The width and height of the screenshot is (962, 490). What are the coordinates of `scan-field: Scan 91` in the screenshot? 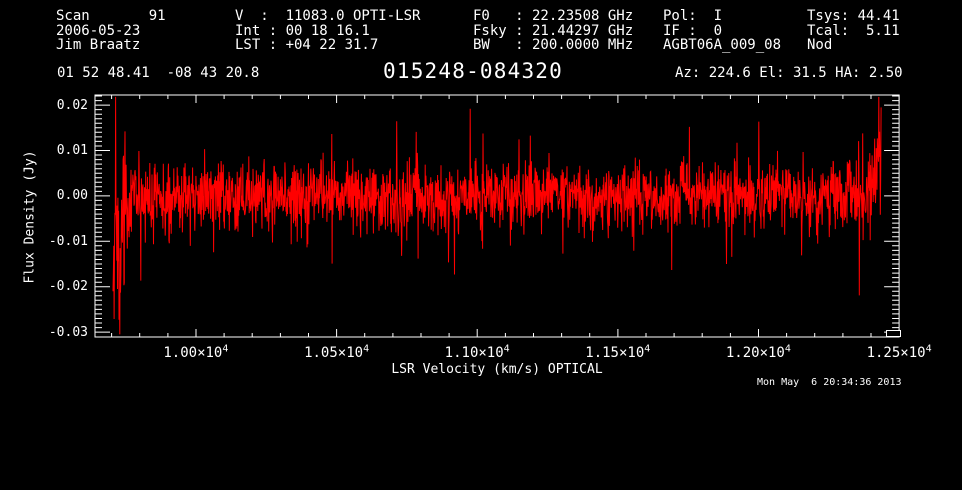 It's located at (111, 16).